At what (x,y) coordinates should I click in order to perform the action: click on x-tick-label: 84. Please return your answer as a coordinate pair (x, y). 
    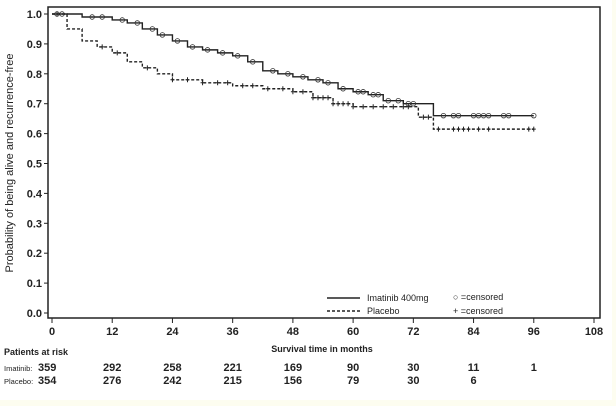
    Looking at the image, I should click on (473, 332).